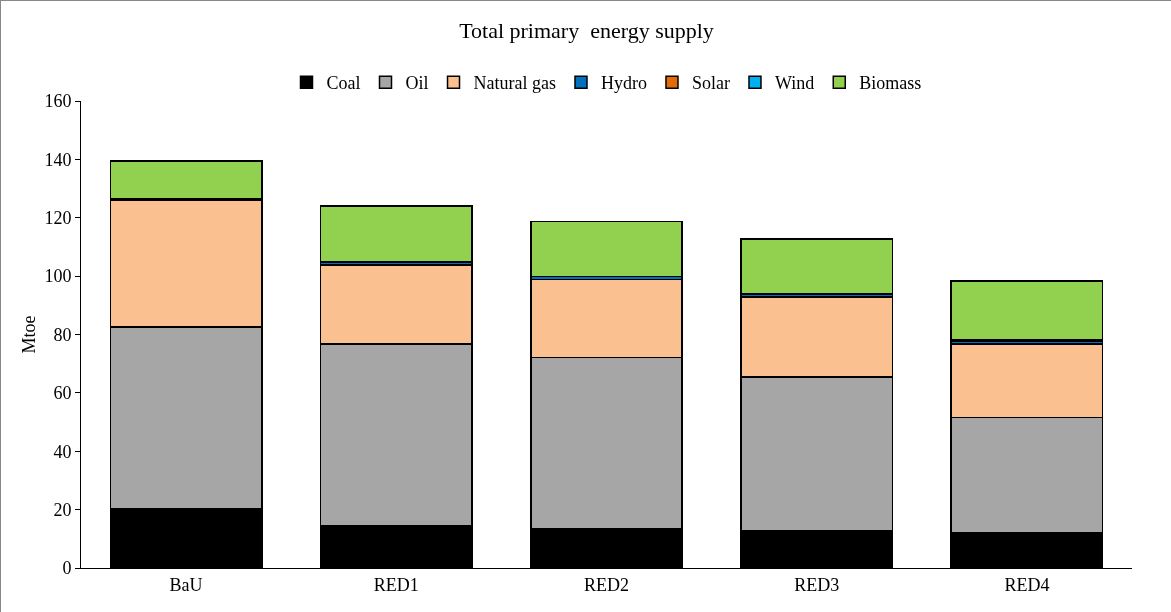 The width and height of the screenshot is (1171, 612). I want to click on legend-label: Oil, so click(417, 83).